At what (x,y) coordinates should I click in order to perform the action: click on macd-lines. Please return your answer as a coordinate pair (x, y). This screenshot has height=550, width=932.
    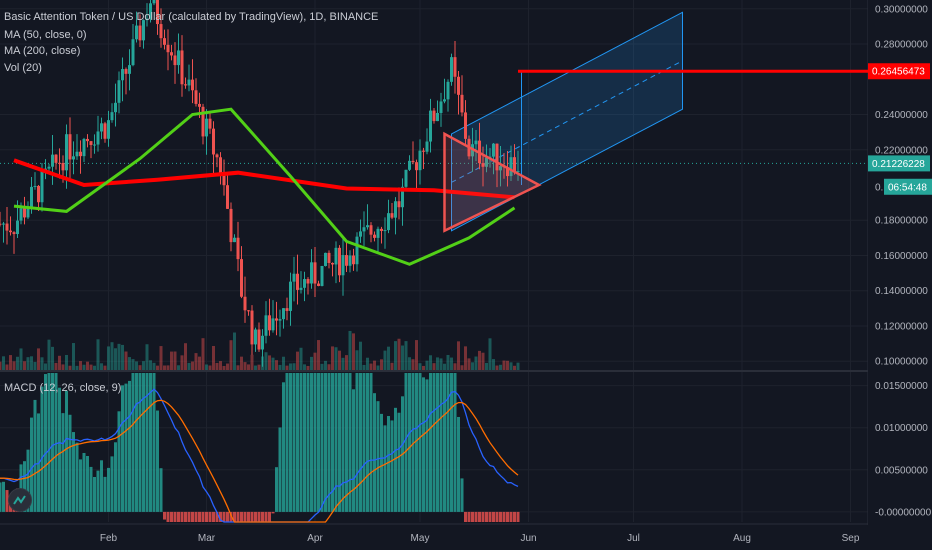
    Looking at the image, I should click on (259, 455).